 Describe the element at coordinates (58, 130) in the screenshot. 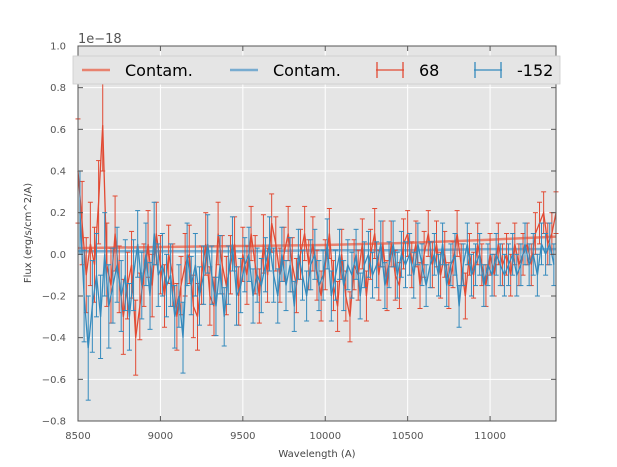

I see `y-tick-label: 0.6` at that location.